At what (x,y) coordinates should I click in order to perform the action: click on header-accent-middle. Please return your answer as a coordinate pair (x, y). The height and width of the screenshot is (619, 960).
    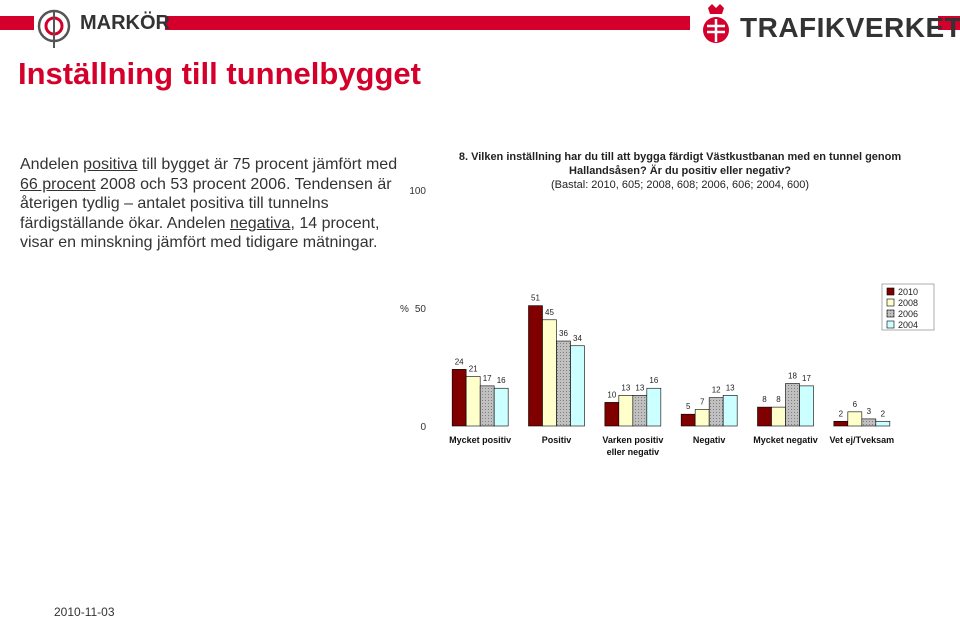
    Looking at the image, I should click on (427, 23).